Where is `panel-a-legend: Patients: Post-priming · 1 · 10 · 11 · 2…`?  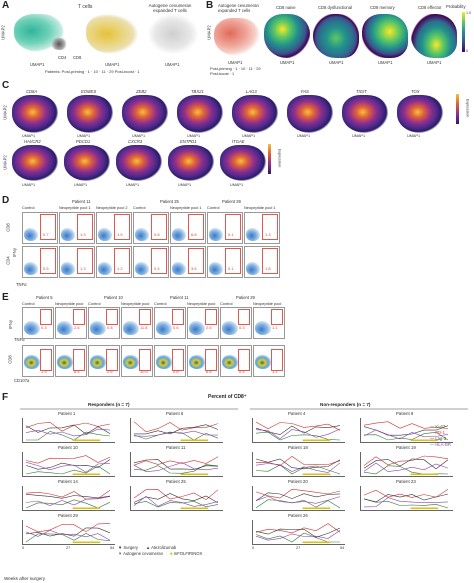 panel-a-legend: Patients: Post-priming · 1 · 10 · 11 · 2… is located at coordinates (92, 71).